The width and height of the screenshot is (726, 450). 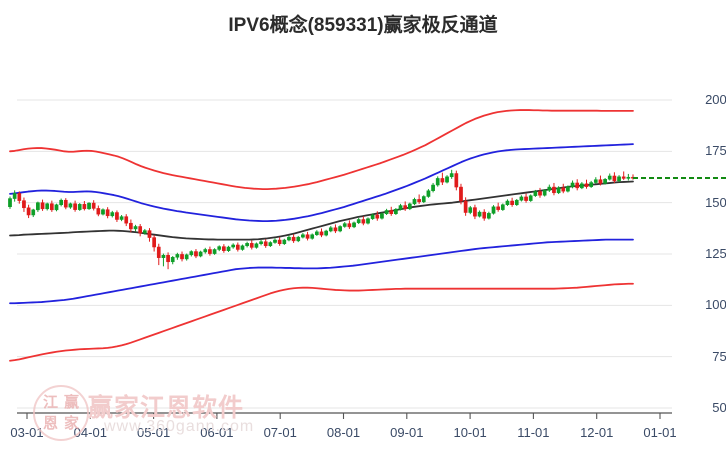 I want to click on seal-char: 江, so click(x=50, y=402).